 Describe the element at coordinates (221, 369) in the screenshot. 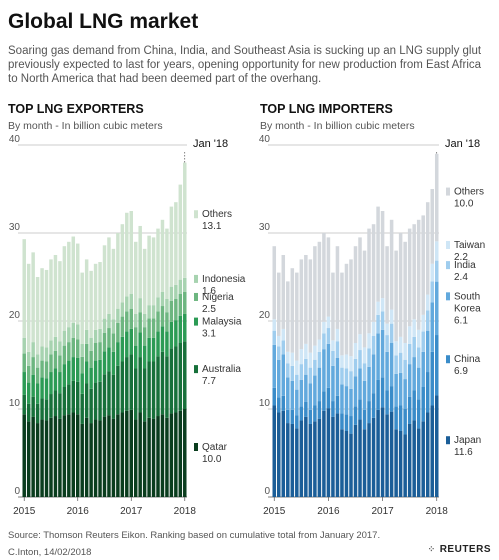

I see `exporters-legend-name: Australia` at that location.